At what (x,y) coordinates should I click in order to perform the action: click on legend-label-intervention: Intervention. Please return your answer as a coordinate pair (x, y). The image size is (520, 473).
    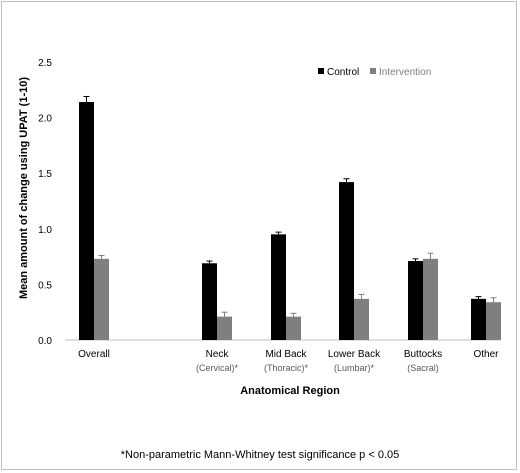
    Looking at the image, I should click on (405, 72).